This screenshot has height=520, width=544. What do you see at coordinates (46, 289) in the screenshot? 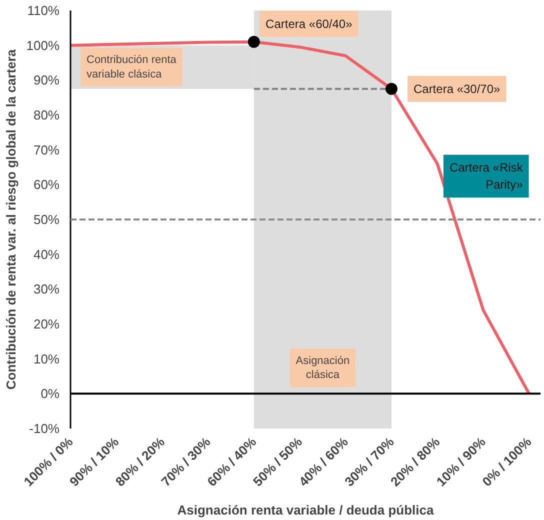
I see `y-tick-label: 30%` at bounding box center [46, 289].